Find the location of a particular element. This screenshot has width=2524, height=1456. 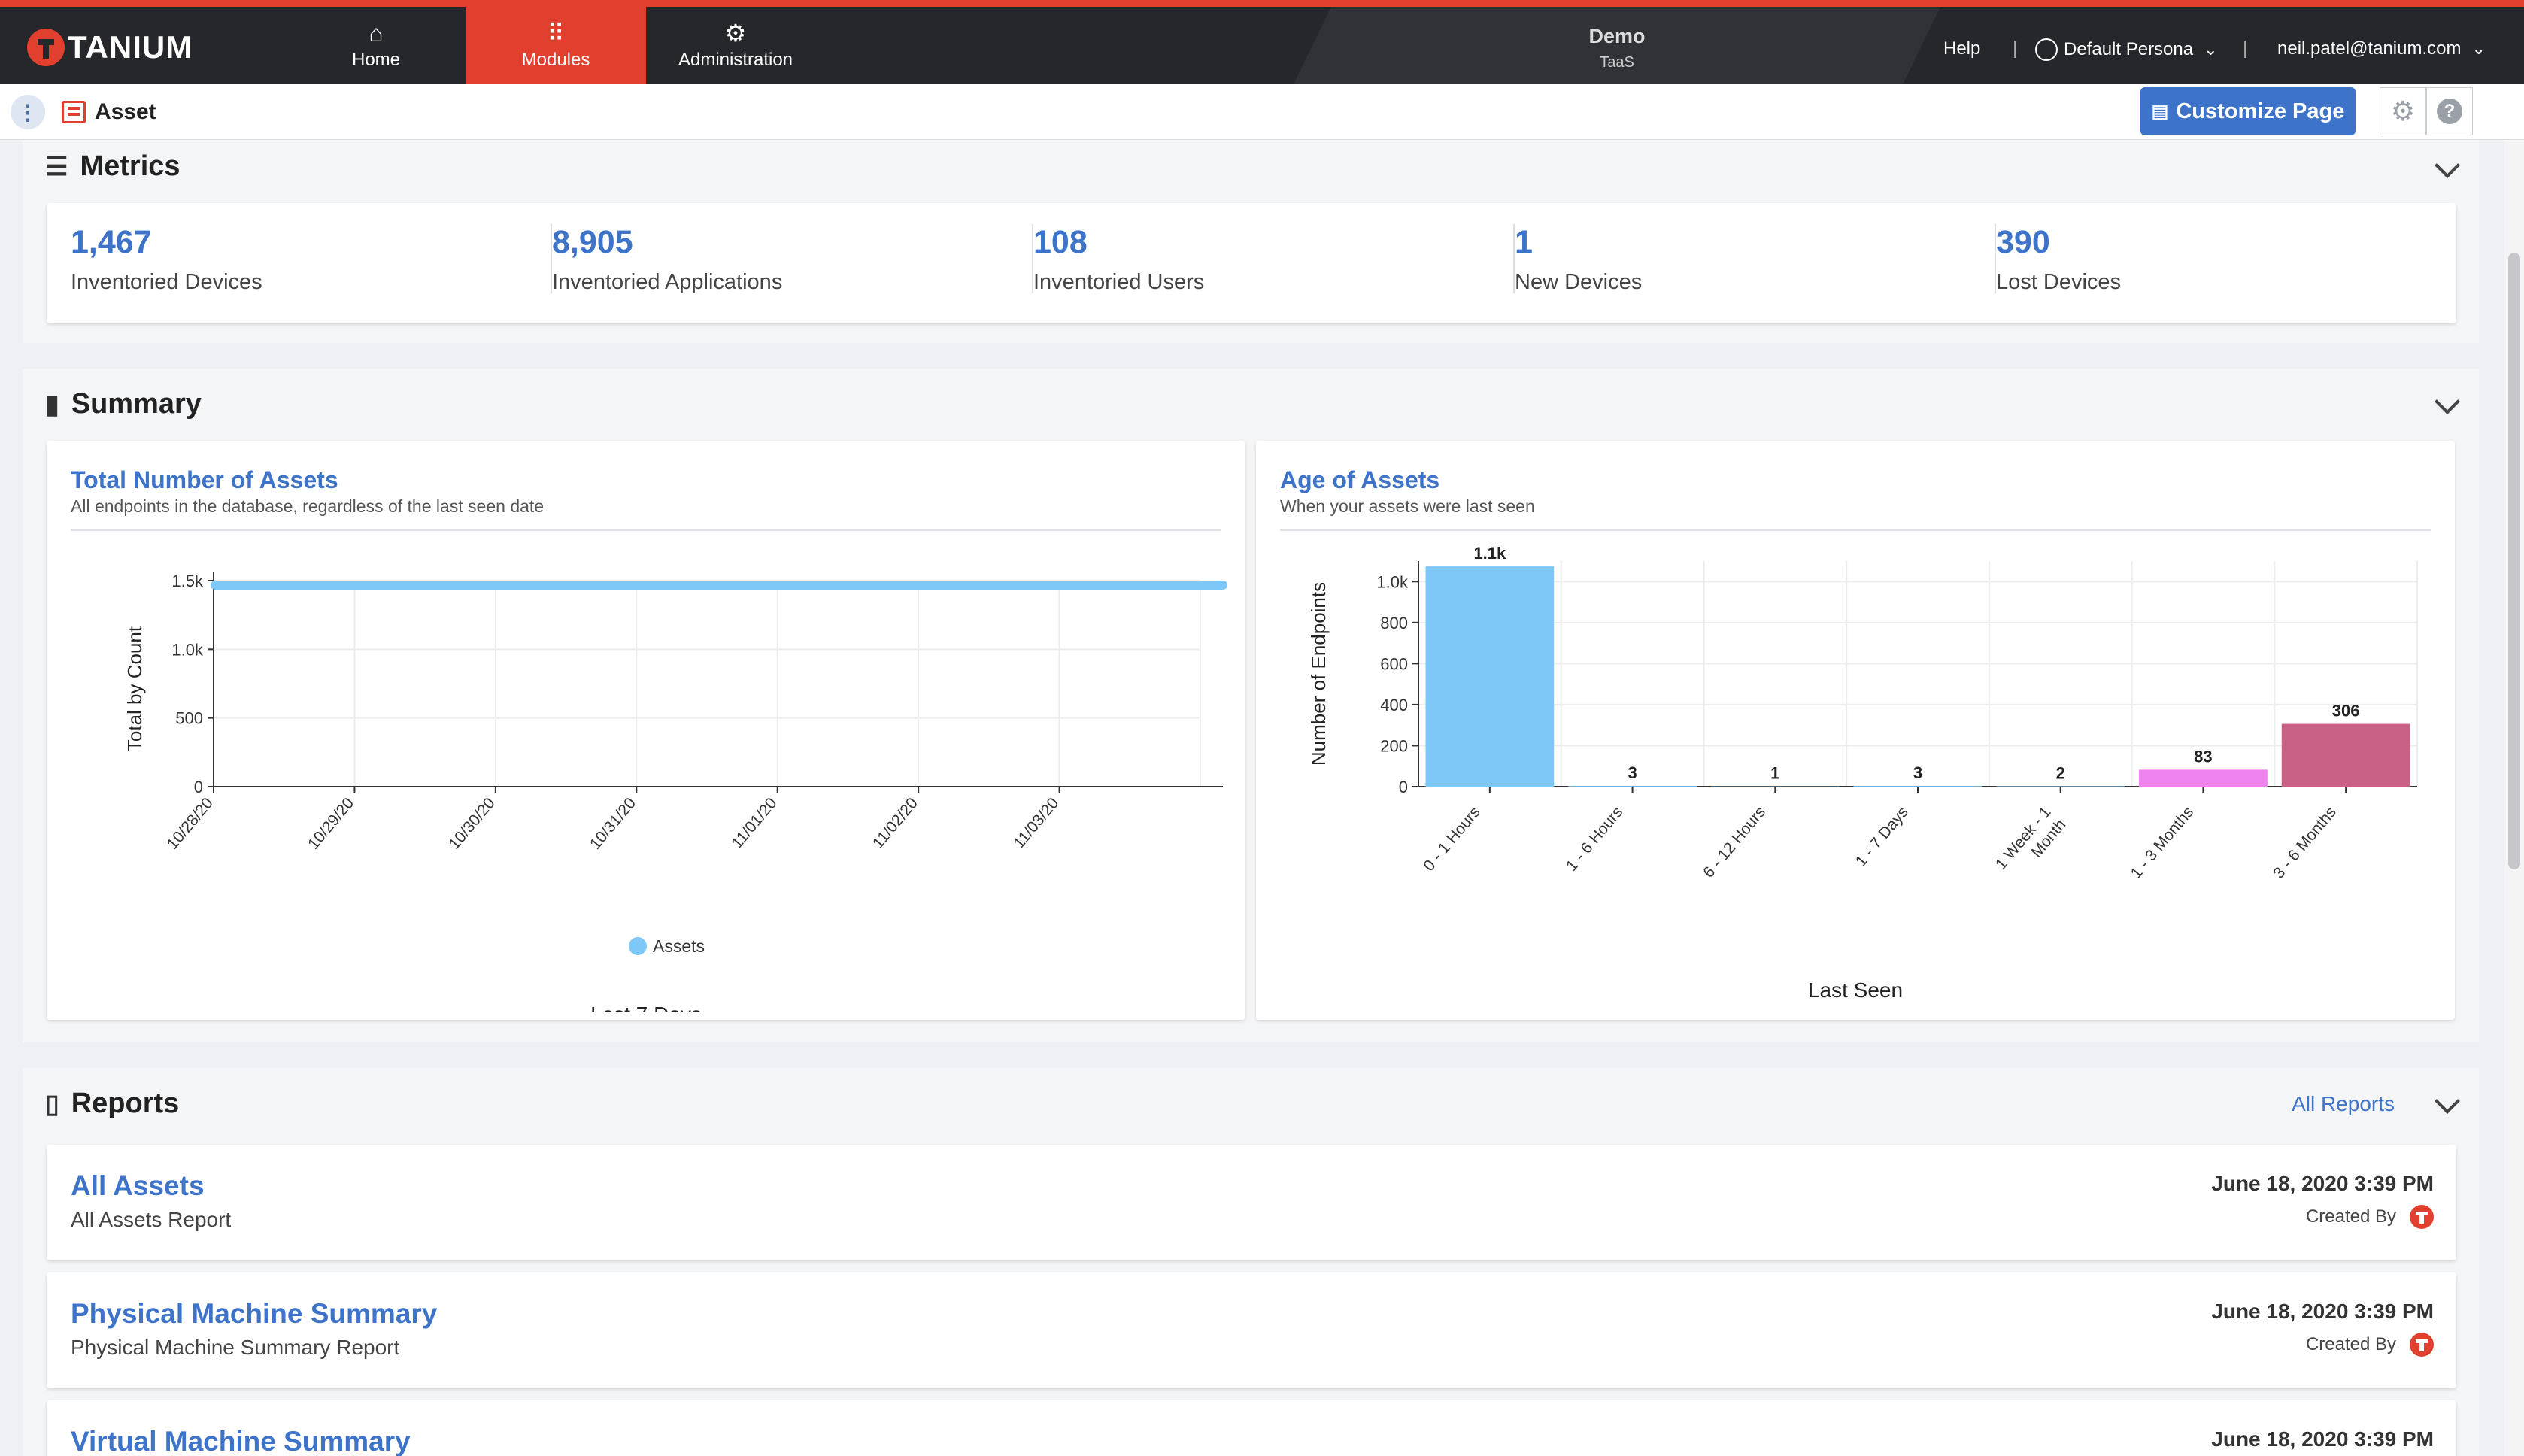

nav-tab-label: Modules is located at coordinates (555, 59).